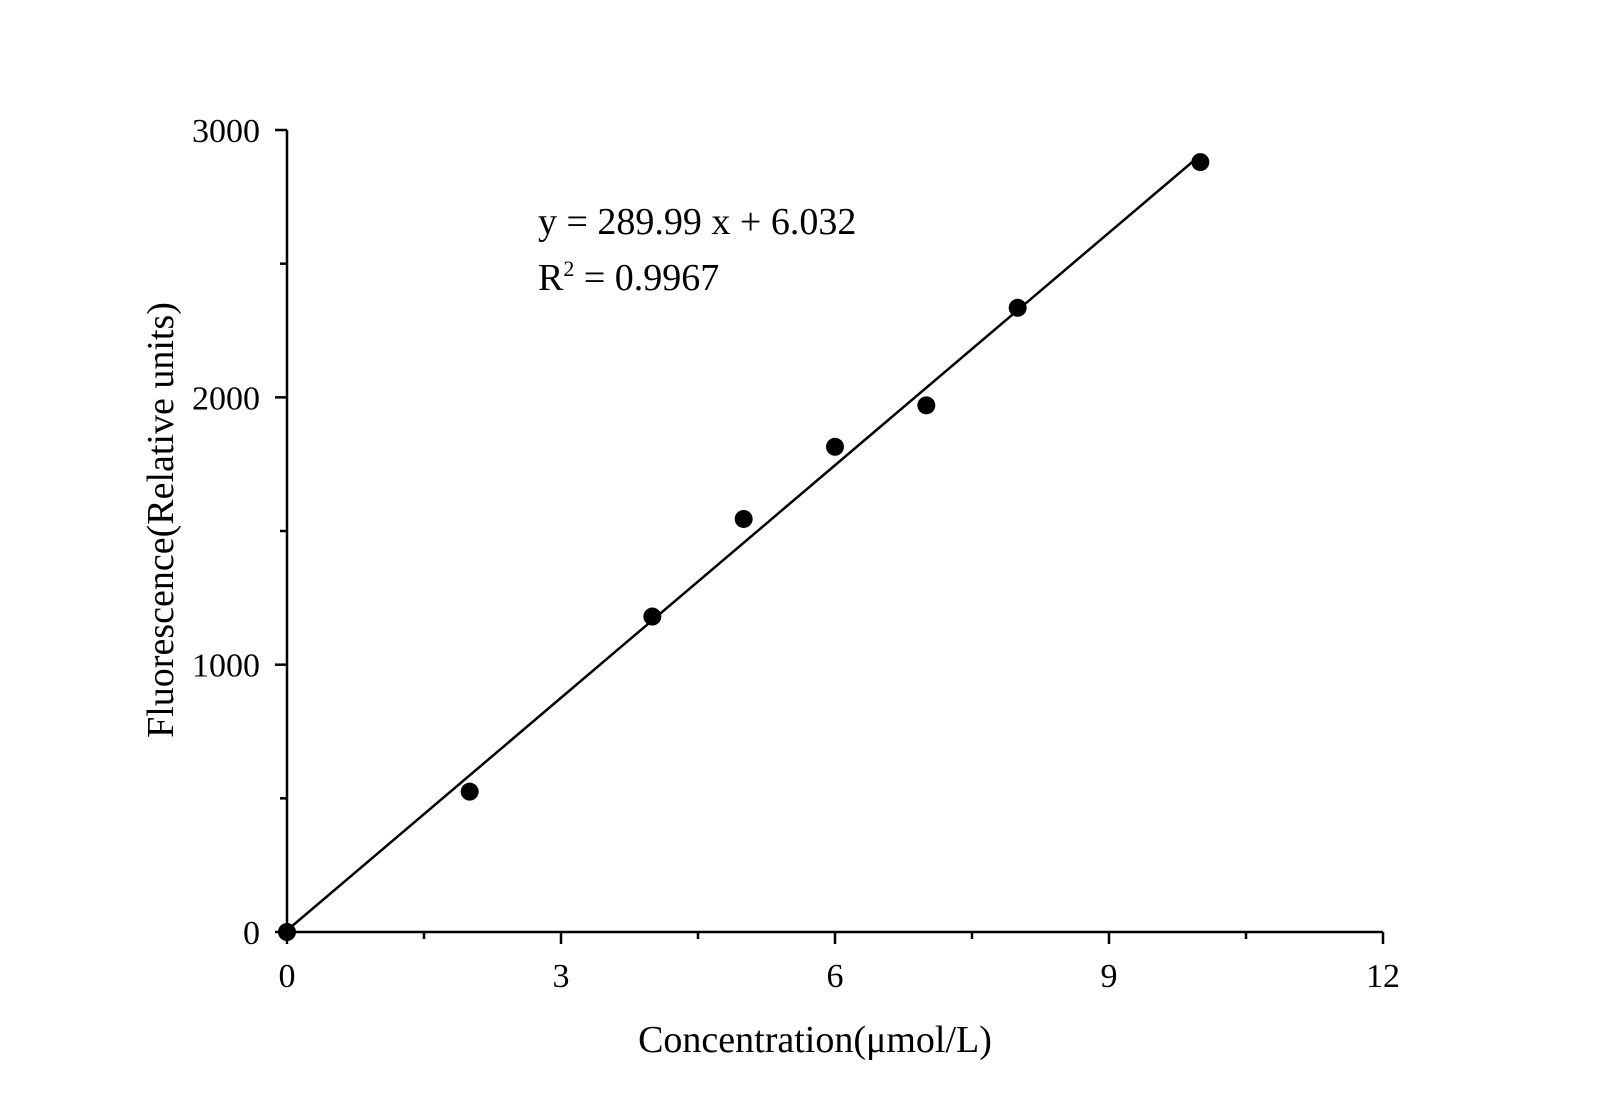 The image size is (1600, 1113). I want to click on r-value: = 0.9967, so click(646, 278).